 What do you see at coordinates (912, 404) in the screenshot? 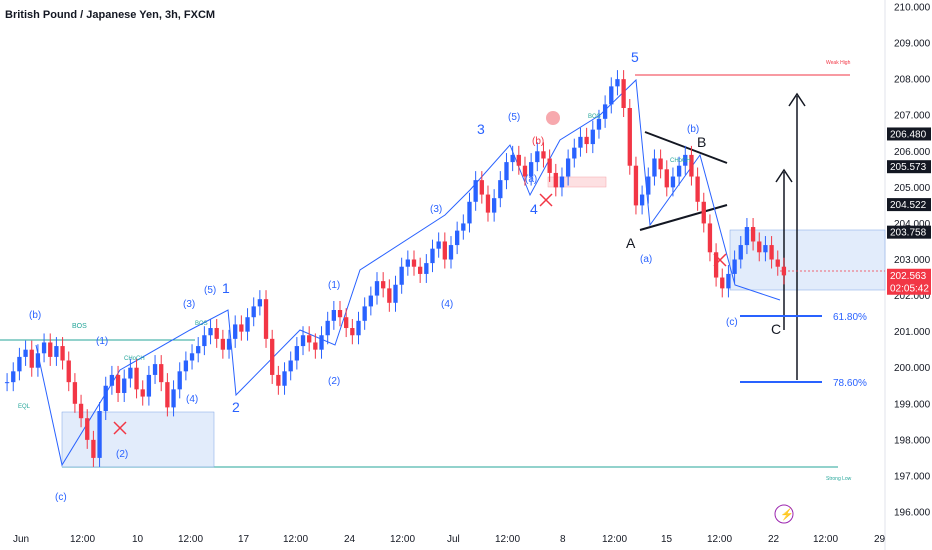
I see `y-tick-label: 199.000` at bounding box center [912, 404].